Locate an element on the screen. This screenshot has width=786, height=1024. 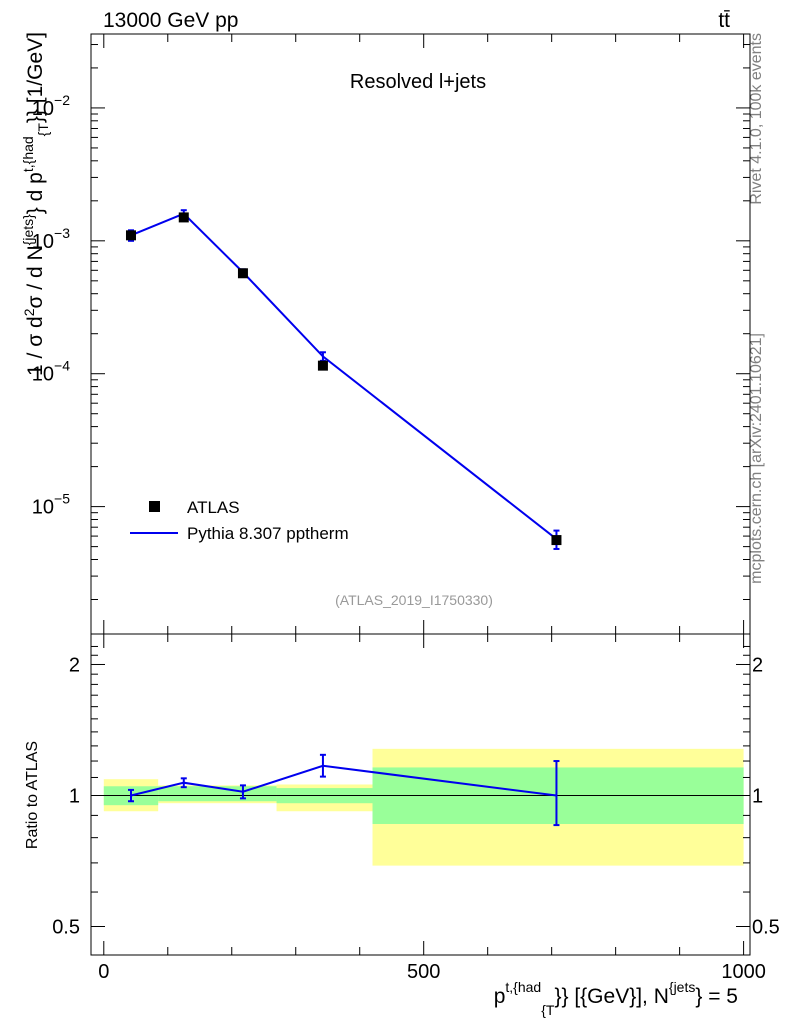
y-label-part-1: 1 / σ d is located at coordinates (35, 346).